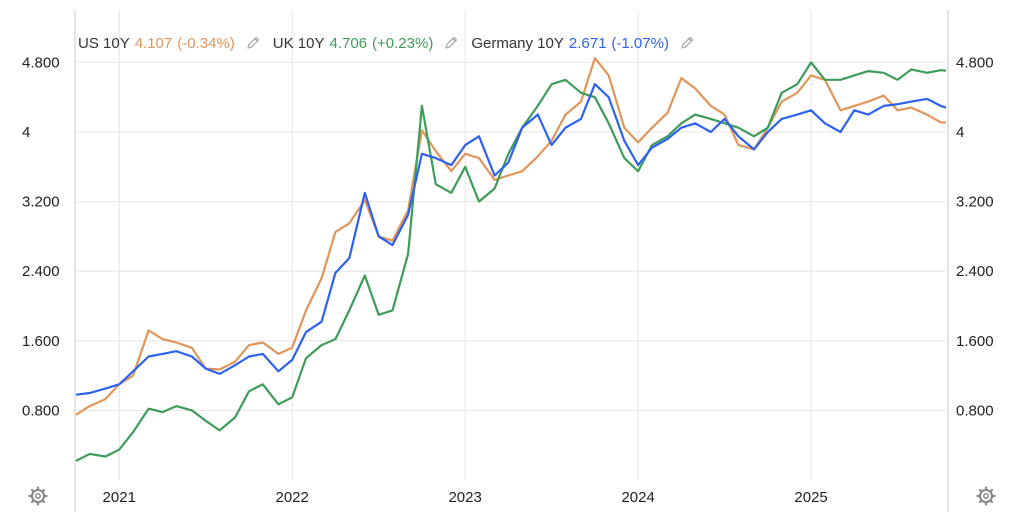 This screenshot has height=512, width=1024. What do you see at coordinates (298, 43) in the screenshot?
I see `legend-series-name: UK 10Y` at bounding box center [298, 43].